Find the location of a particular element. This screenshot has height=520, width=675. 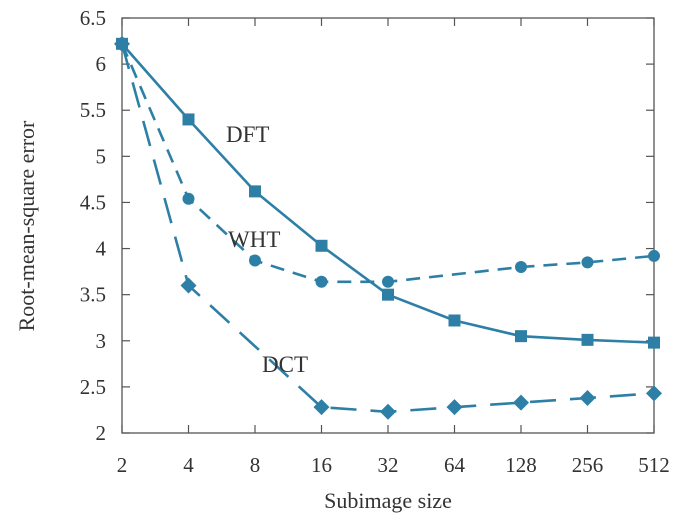

y-tick-label: 3.5 is located at coordinates (93, 295).